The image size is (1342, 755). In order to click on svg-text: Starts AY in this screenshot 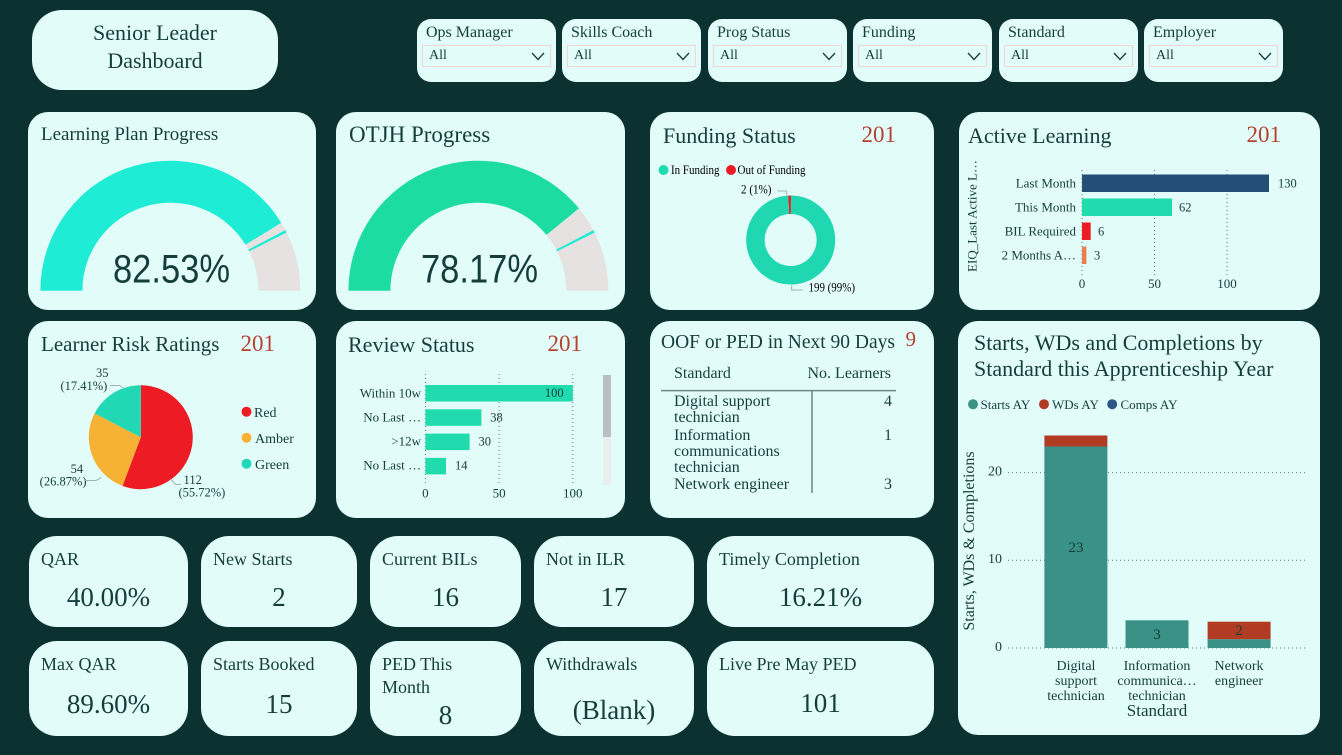, I will do `click(1006, 404)`.